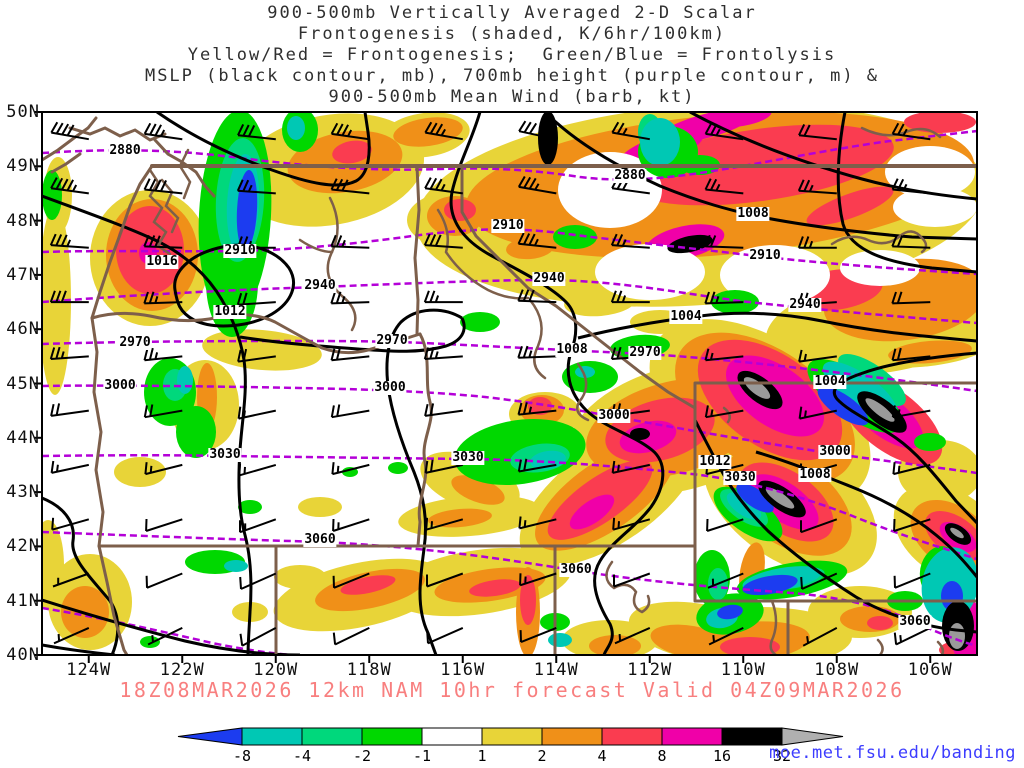 The width and height of the screenshot is (1024, 768). What do you see at coordinates (302, 756) in the screenshot?
I see `colorbar-tick-label: -4` at bounding box center [302, 756].